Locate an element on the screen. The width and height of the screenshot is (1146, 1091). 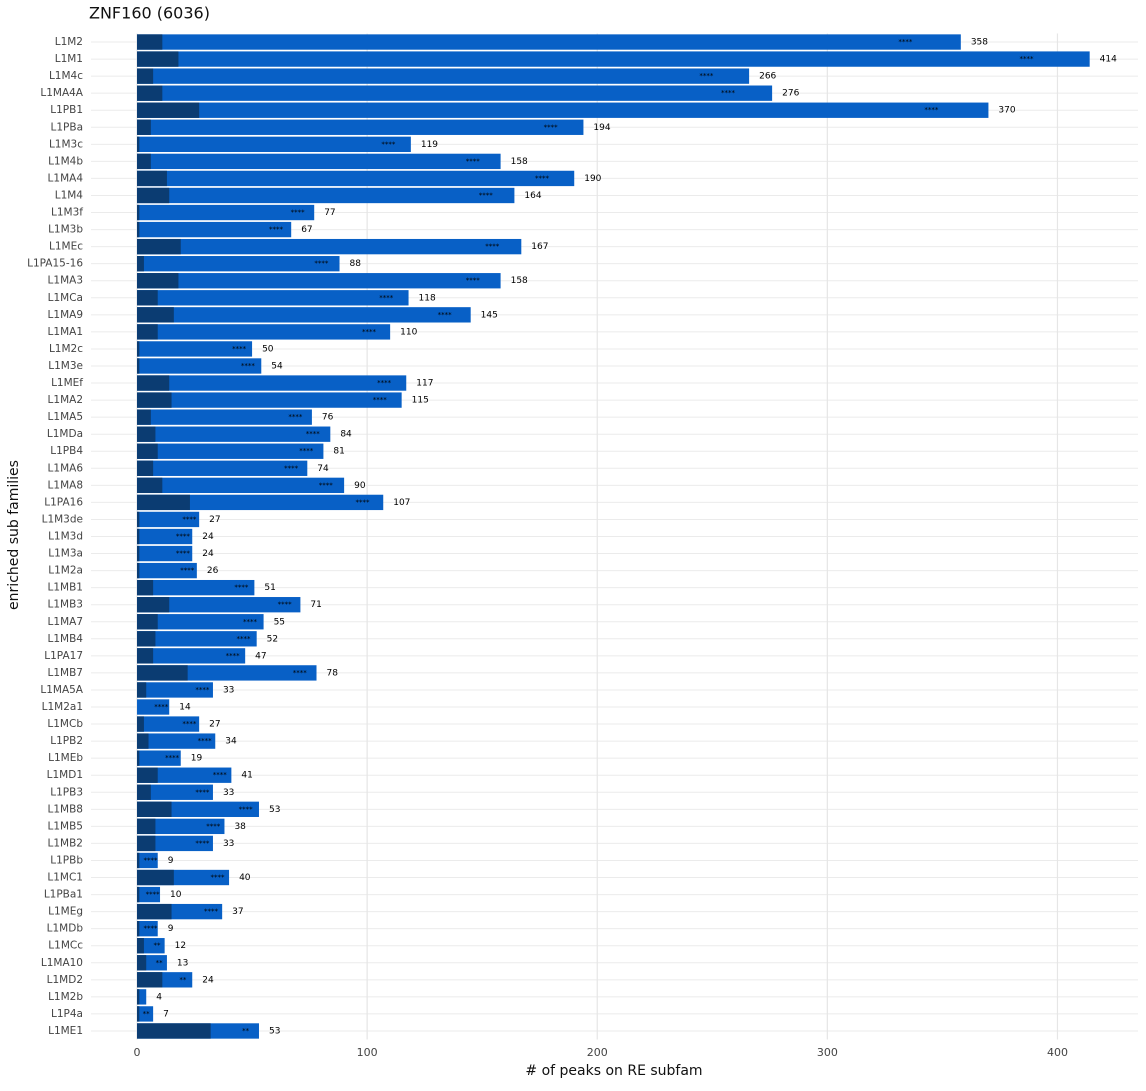
y-tick-label: L1M4 is located at coordinates (69, 195).